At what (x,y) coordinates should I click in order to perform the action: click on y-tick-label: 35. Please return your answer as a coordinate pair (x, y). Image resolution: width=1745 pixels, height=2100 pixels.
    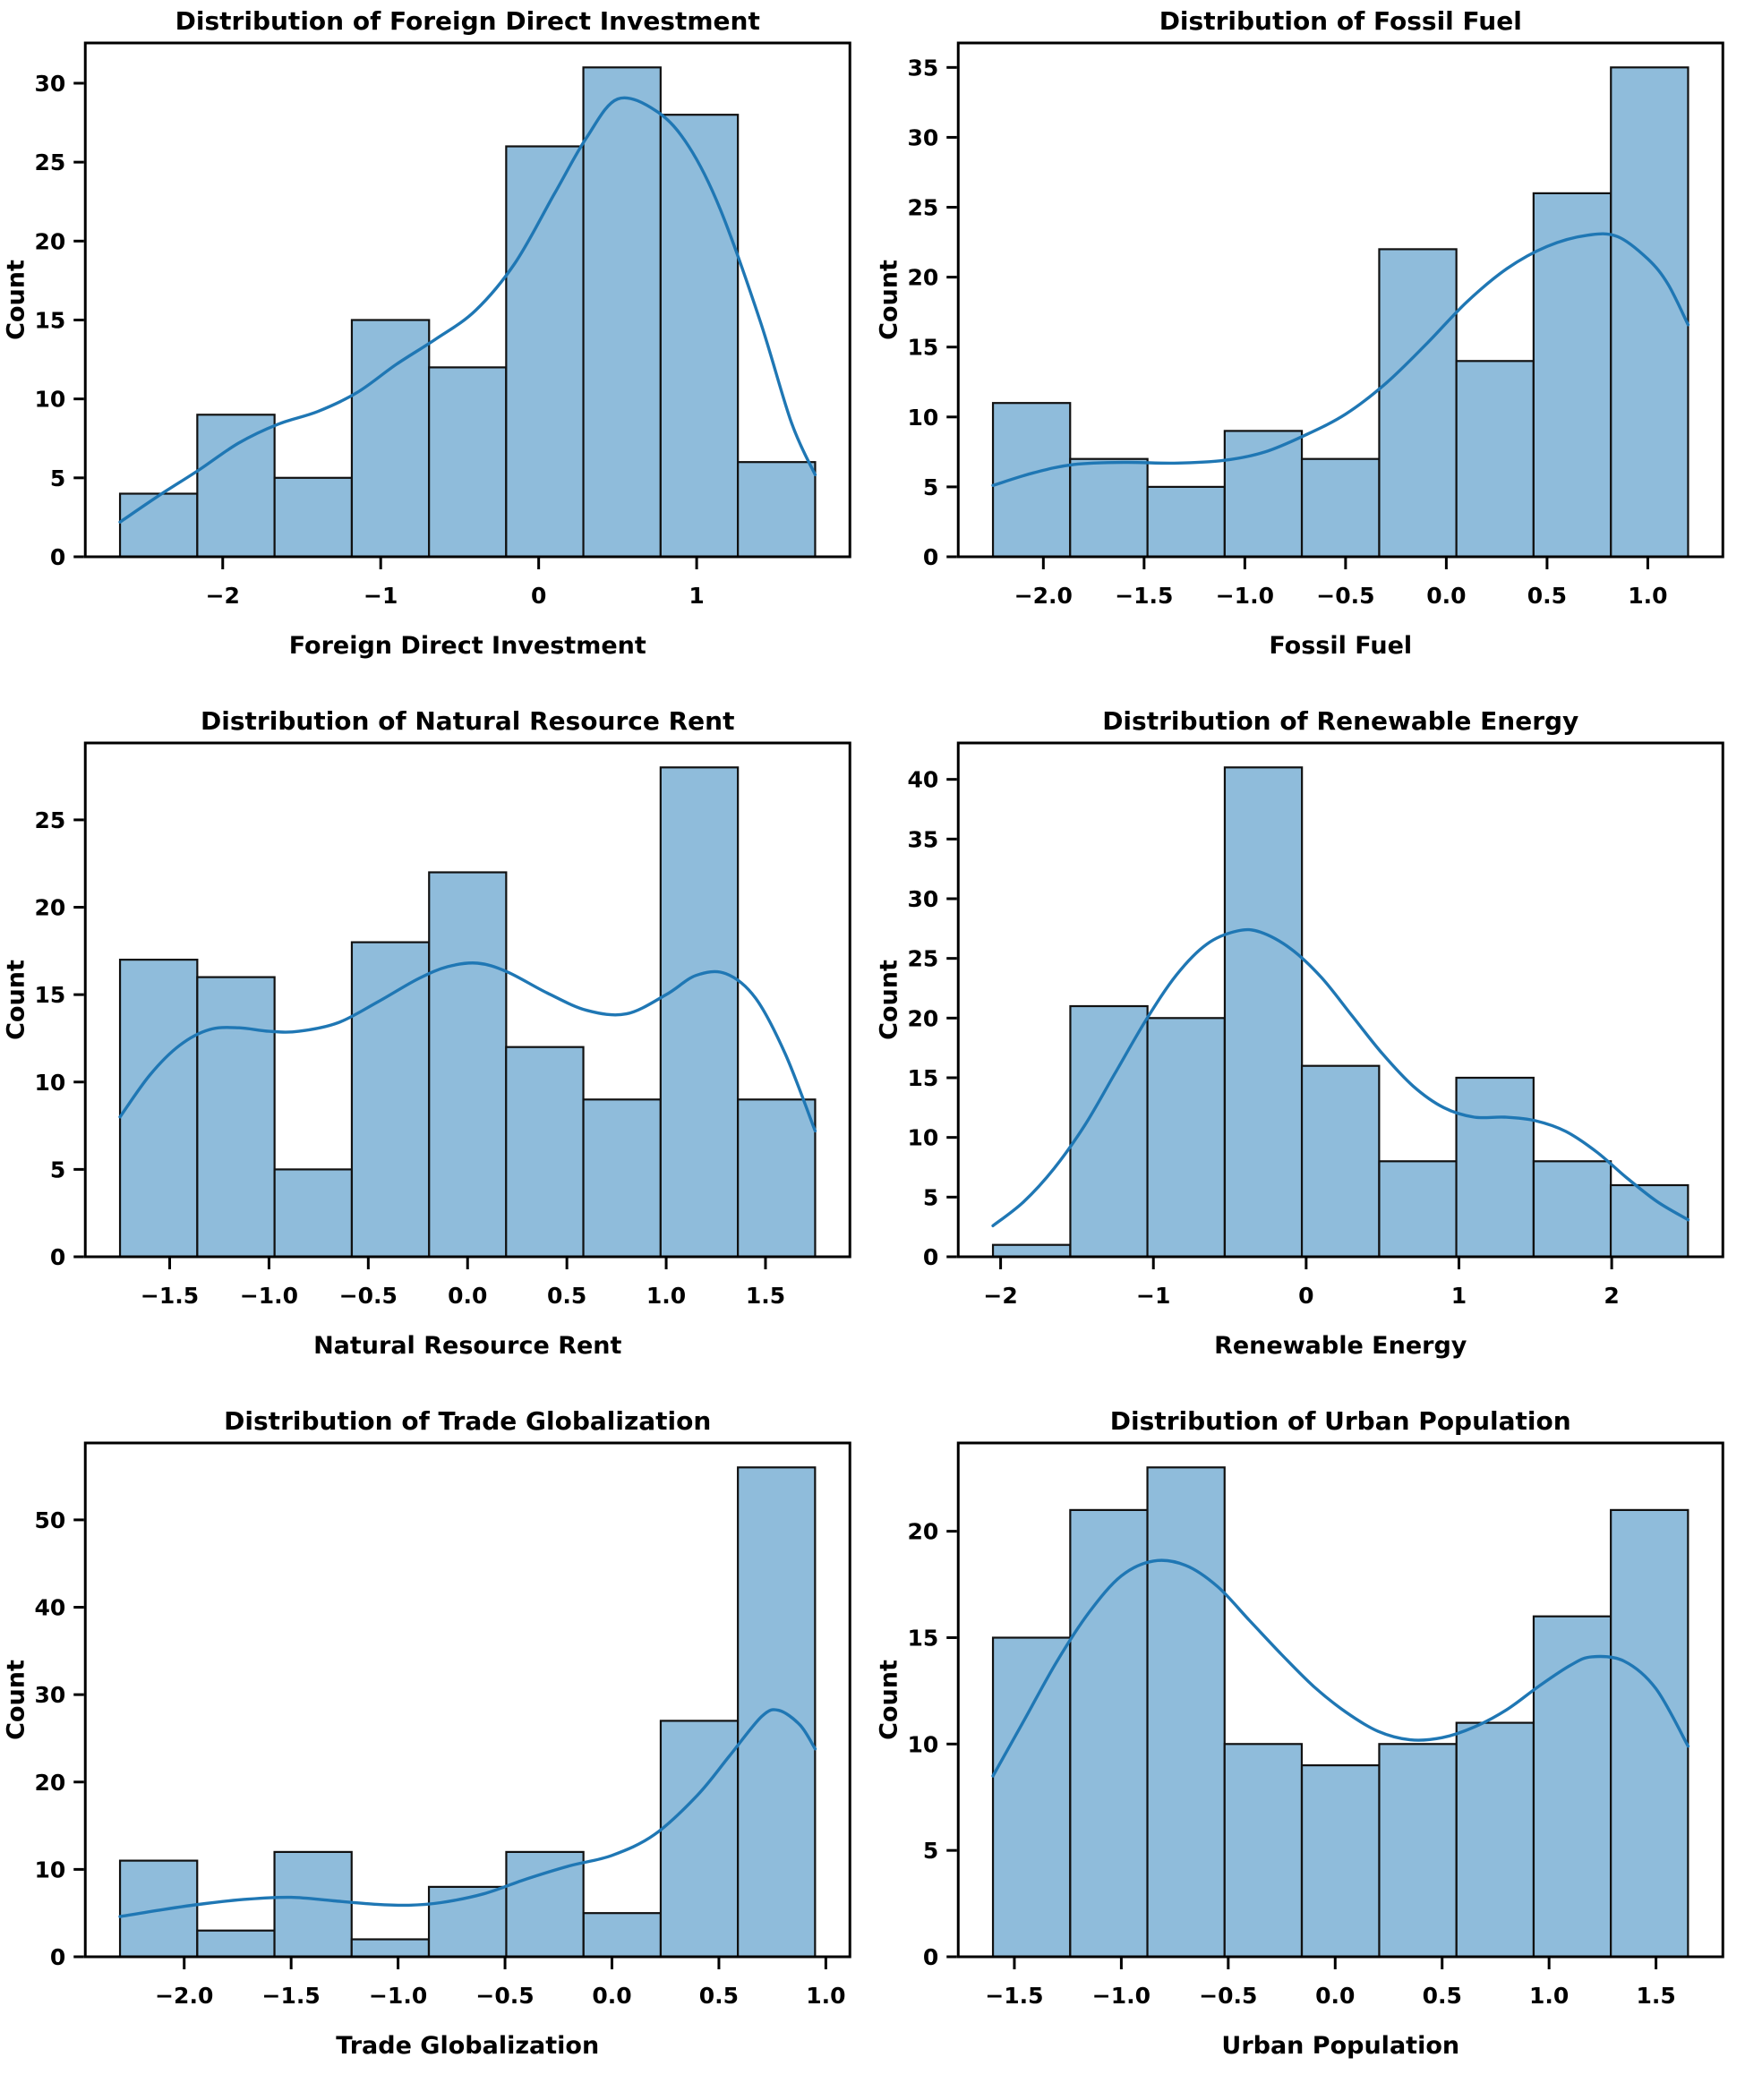
    Looking at the image, I should click on (922, 68).